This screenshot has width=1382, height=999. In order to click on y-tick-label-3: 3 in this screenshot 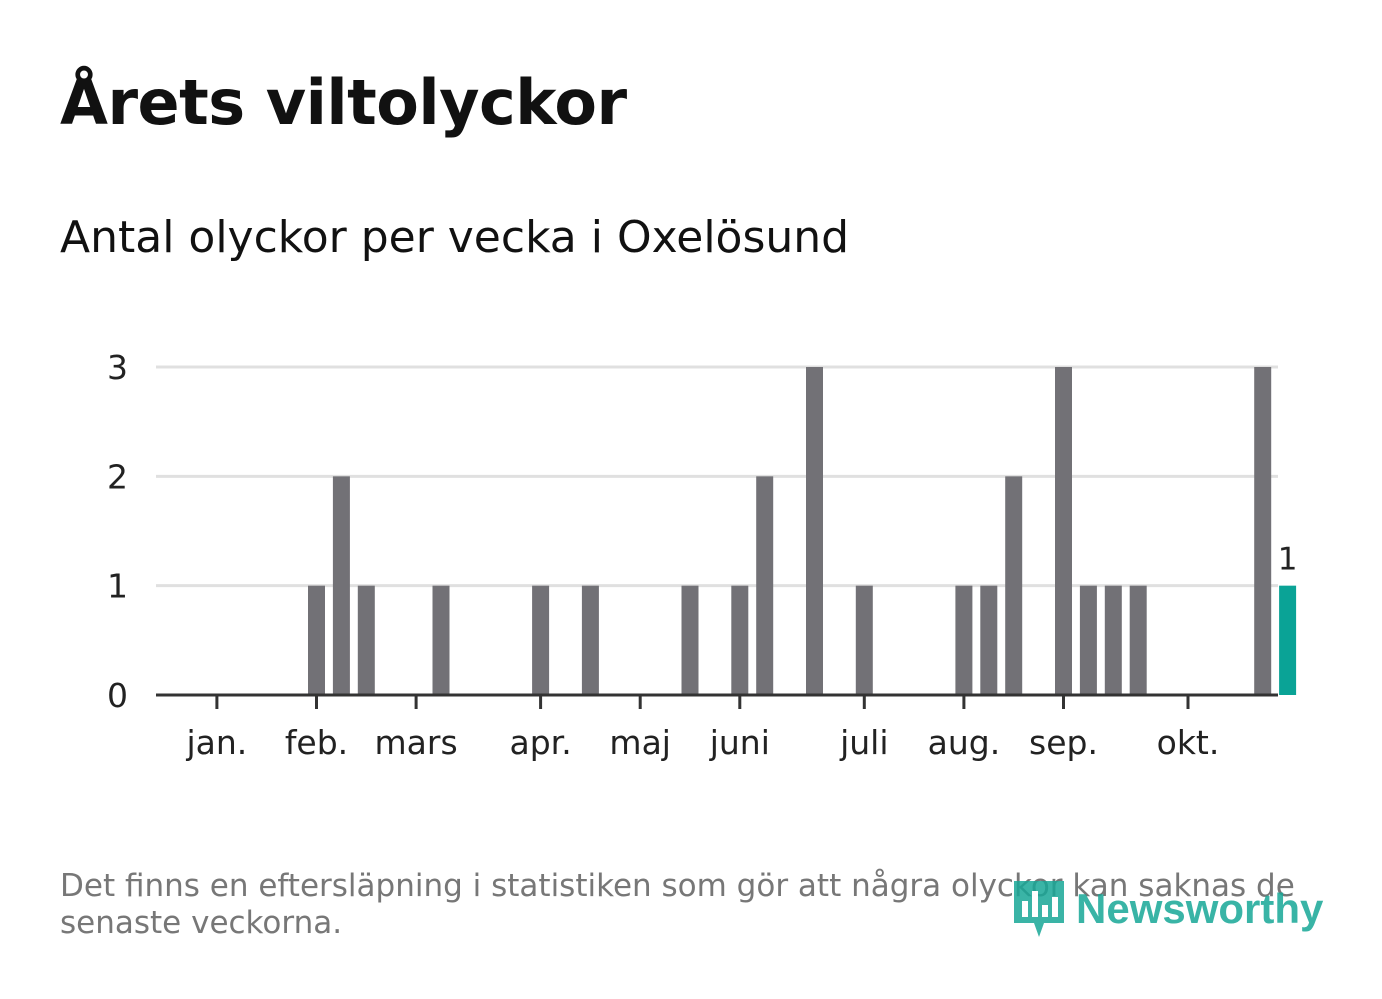, I will do `click(117, 367)`.